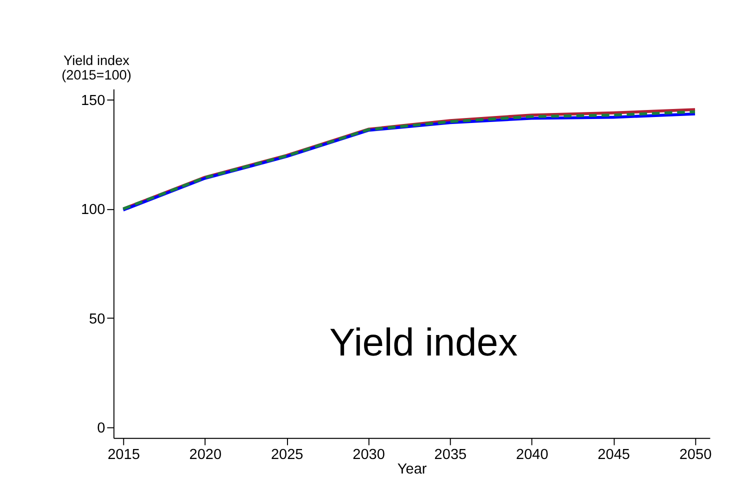  I want to click on y-tick-label: 0, so click(101, 428).